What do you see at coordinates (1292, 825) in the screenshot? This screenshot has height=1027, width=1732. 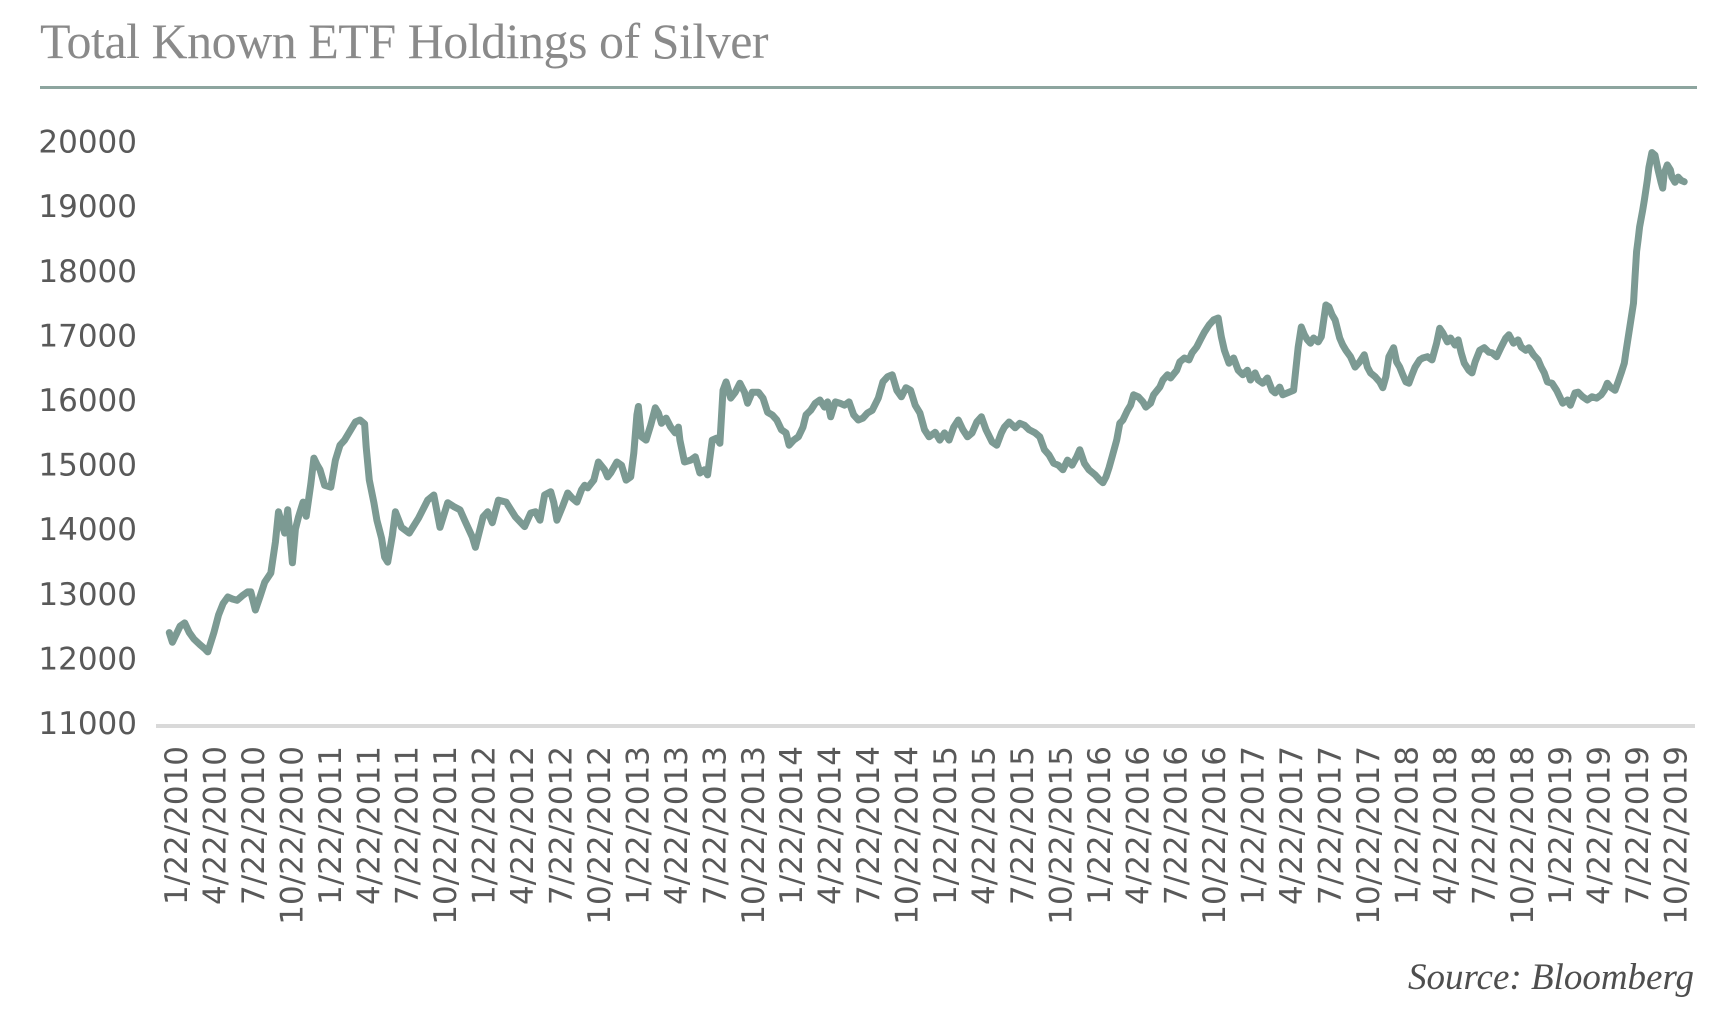 I see `x-tick-label: 4/22/2017` at bounding box center [1292, 825].